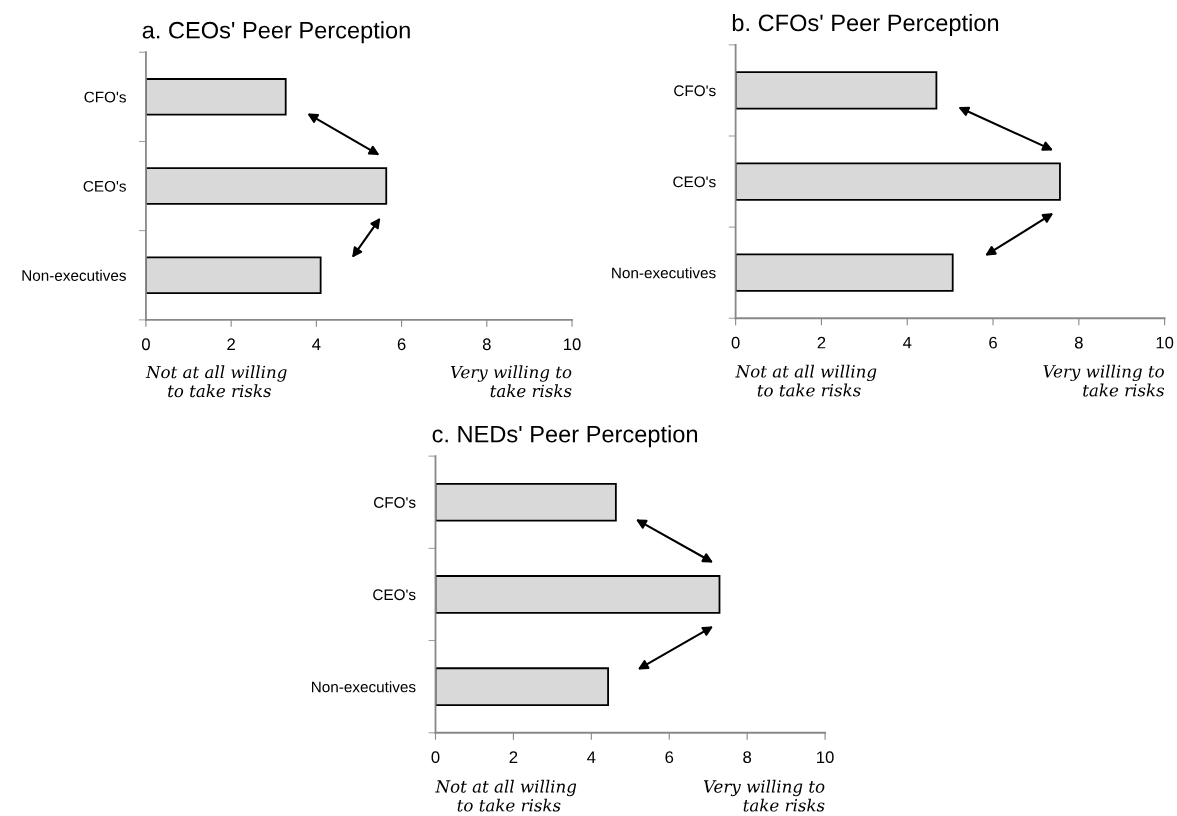 This screenshot has width=1177, height=816. I want to click on chart-title: a. CEOs' Peer Perception, so click(276, 32).